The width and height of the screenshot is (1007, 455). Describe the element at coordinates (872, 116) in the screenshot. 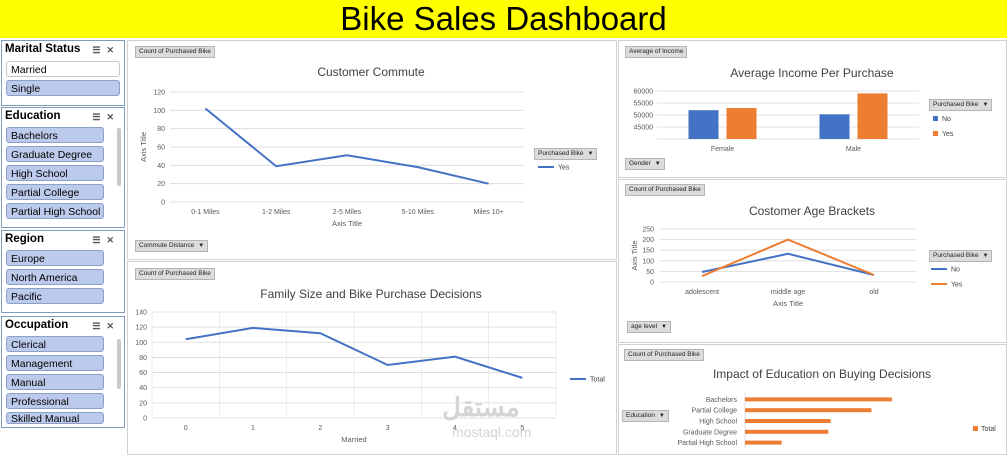

I see `bar-yes` at that location.